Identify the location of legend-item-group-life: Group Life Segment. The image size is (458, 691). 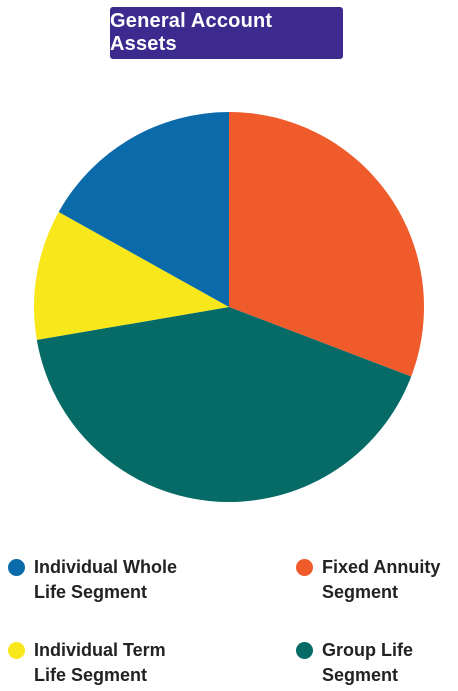
(354, 663).